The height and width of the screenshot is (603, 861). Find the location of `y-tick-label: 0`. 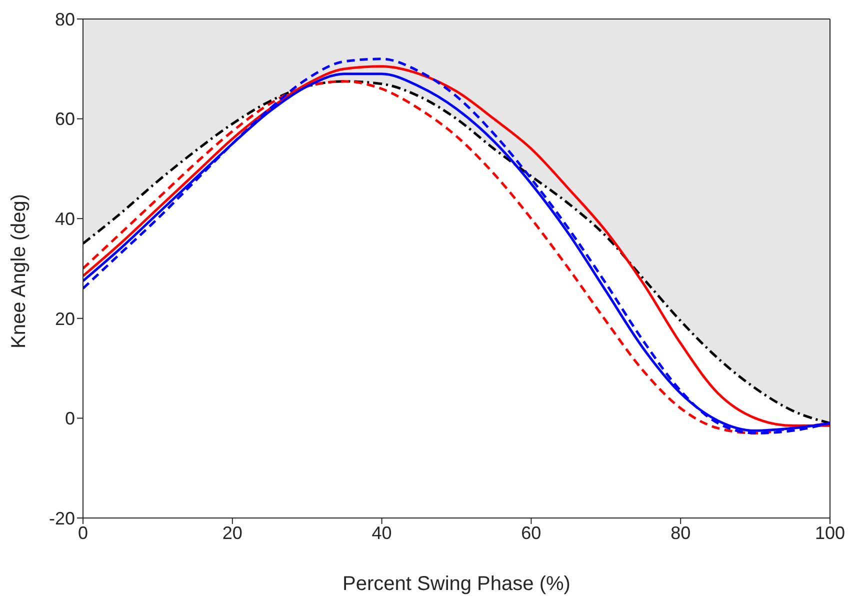

y-tick-label: 0 is located at coordinates (69, 418).